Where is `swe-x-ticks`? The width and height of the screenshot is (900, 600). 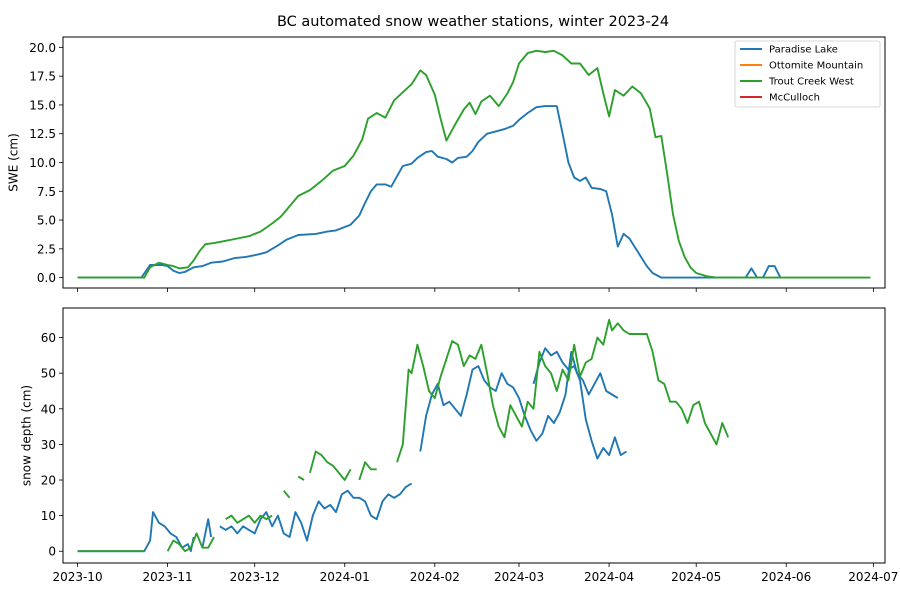
swe-x-ticks is located at coordinates (475, 290).